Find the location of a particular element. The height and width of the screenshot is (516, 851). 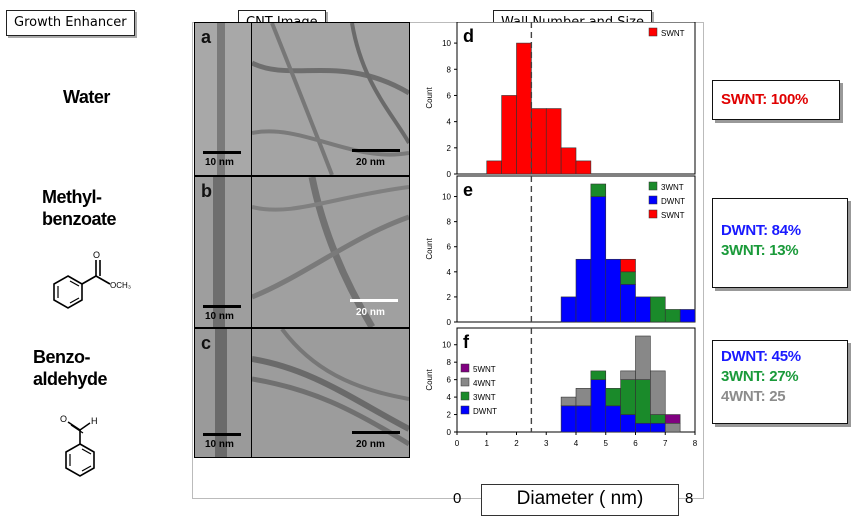

enhancer-line: Methyl- is located at coordinates (72, 197).